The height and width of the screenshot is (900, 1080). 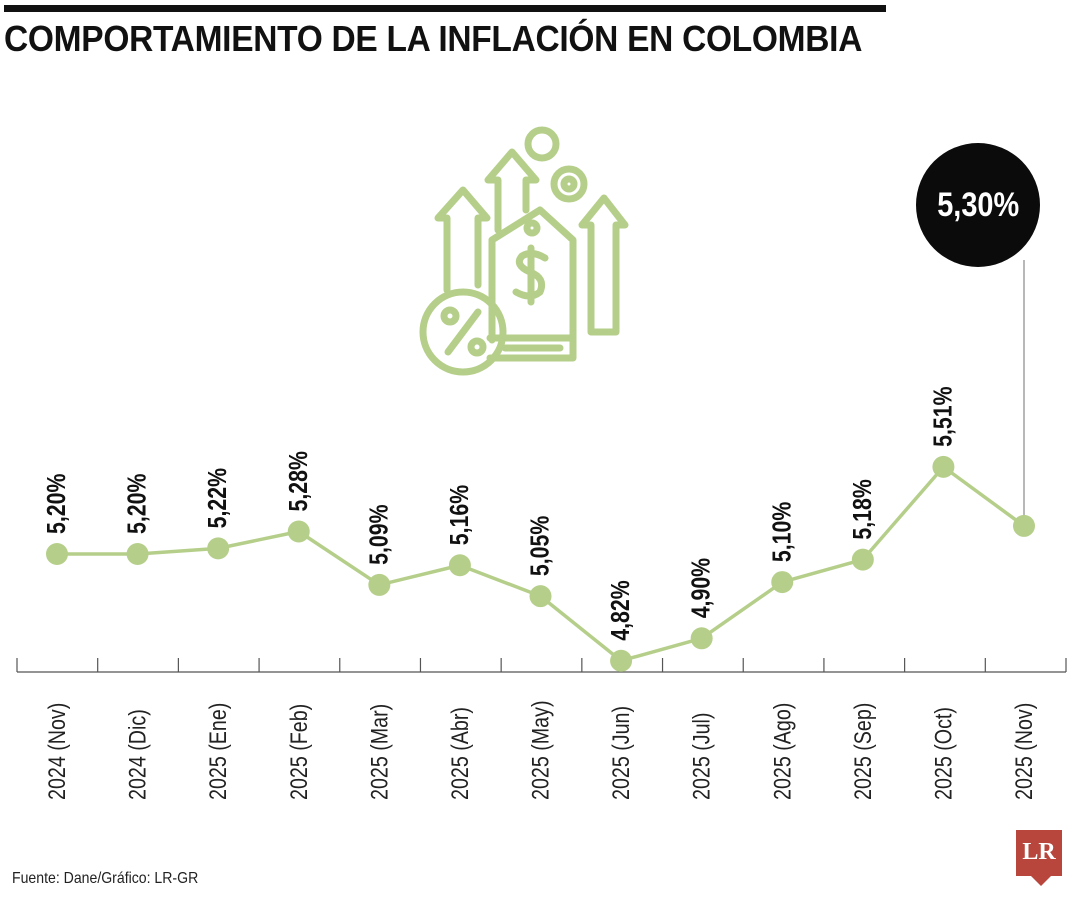 I want to click on highlight-value-label: 5,30%, so click(x=978, y=204).